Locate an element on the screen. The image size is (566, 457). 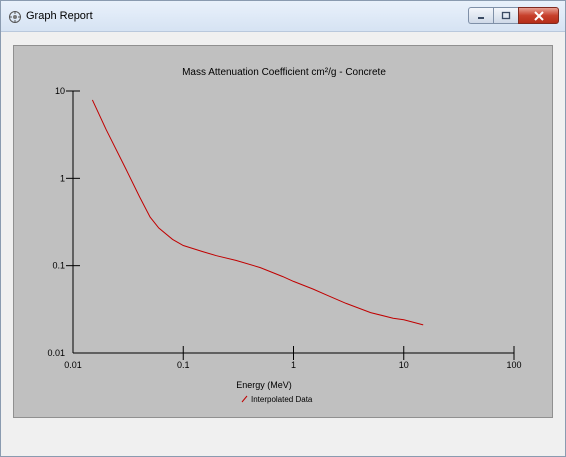
x-tick-label: 10 is located at coordinates (404, 365).